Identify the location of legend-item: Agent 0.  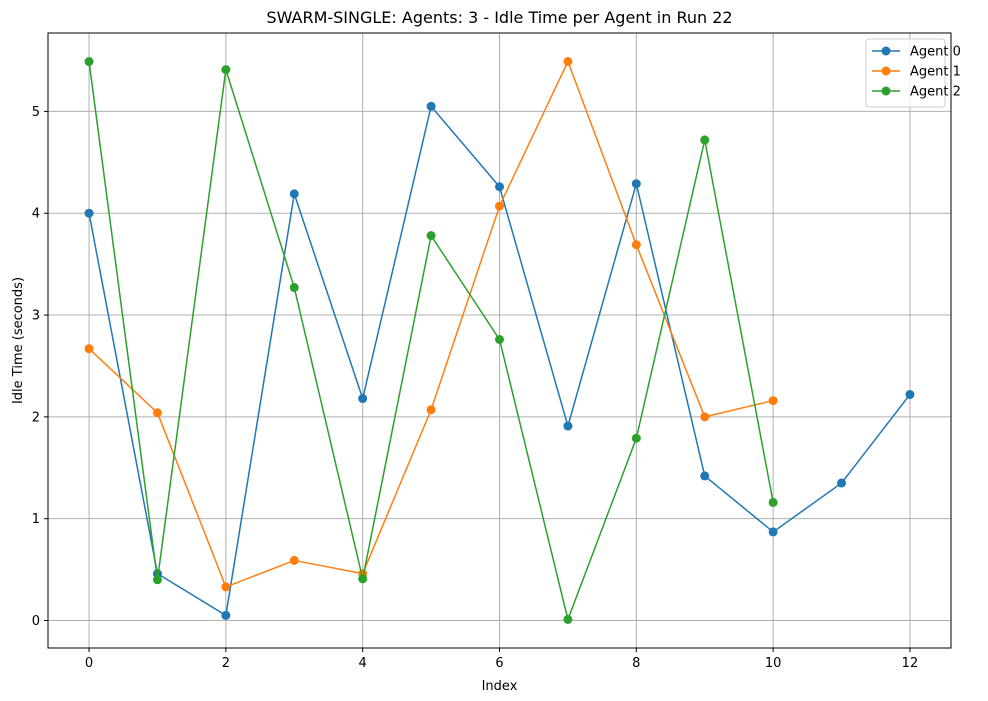
(916, 52).